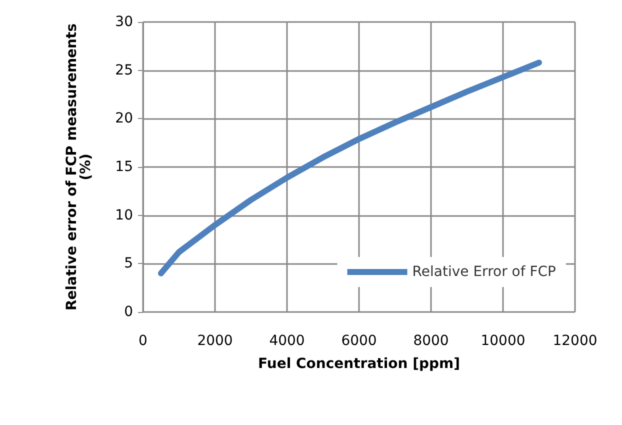 The image size is (622, 425). What do you see at coordinates (287, 341) in the screenshot?
I see `x-tick-label: 4000` at bounding box center [287, 341].